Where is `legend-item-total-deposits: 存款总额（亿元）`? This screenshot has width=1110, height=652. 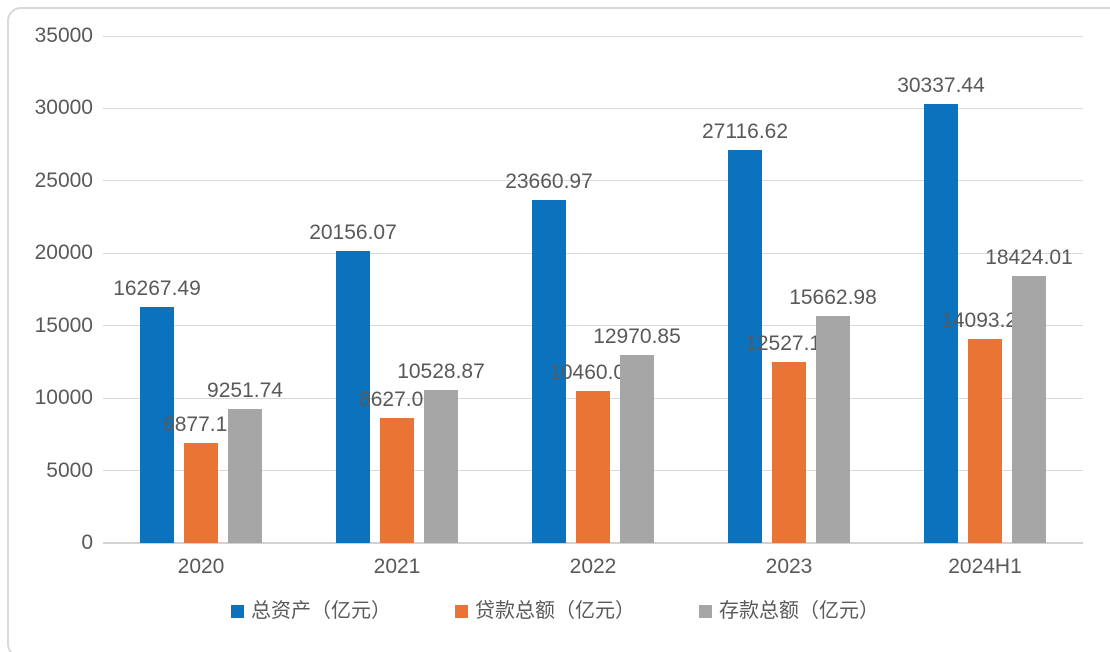
legend-item-total-deposits: 存款总额（亿元） is located at coordinates (789, 611).